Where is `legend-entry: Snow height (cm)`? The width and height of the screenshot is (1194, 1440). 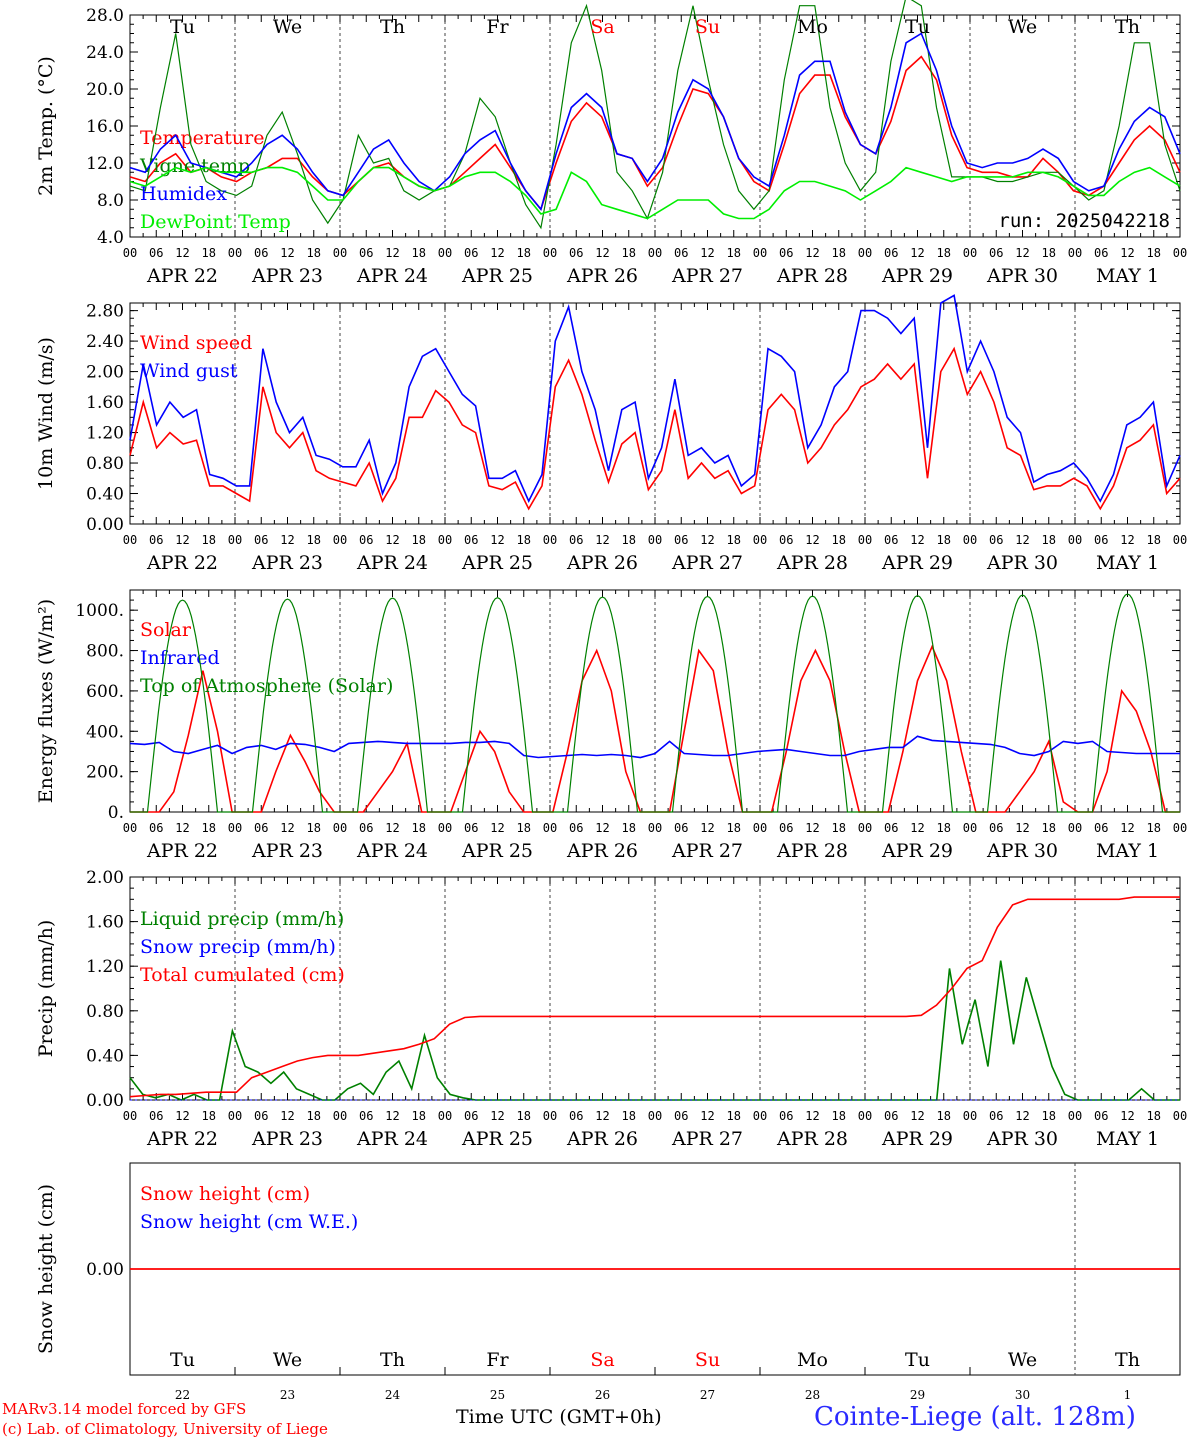 legend-entry: Snow height (cm) is located at coordinates (225, 1194).